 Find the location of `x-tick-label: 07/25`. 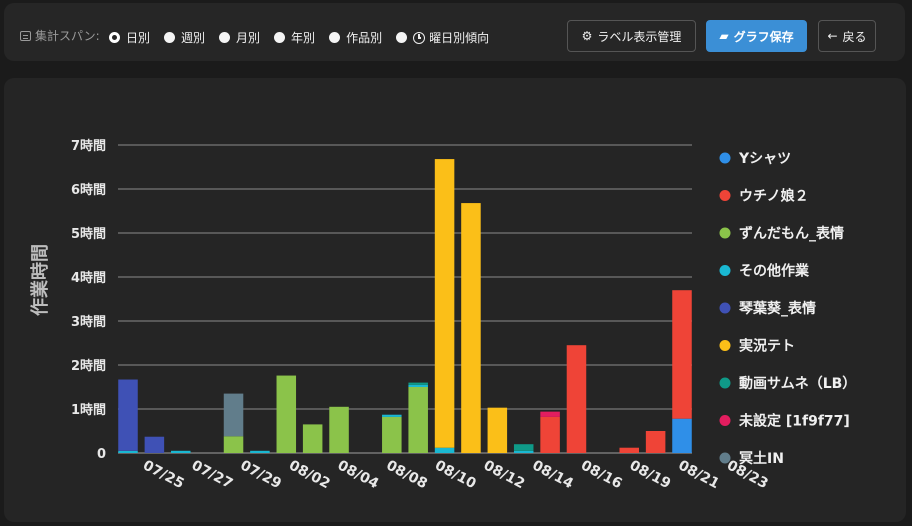

x-tick-label: 07/25 is located at coordinates (163, 474).